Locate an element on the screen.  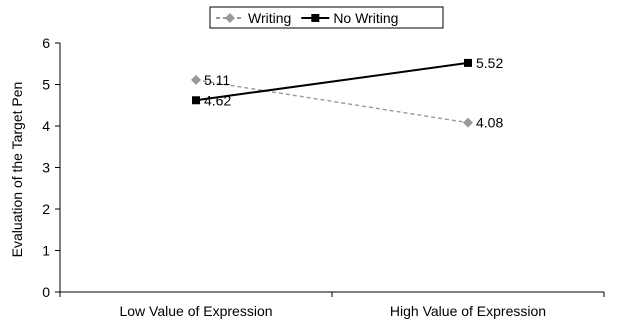
series-layer is located at coordinates (332, 93).